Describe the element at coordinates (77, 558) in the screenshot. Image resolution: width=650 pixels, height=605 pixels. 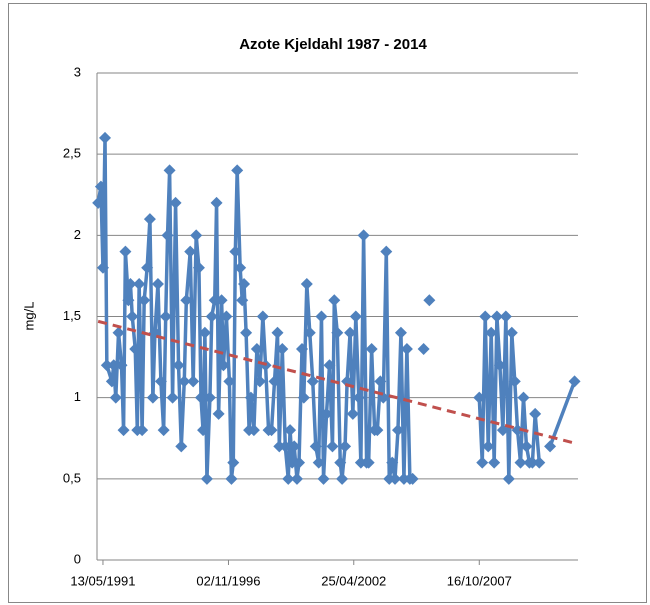
I see `y-tick-label: 0` at that location.